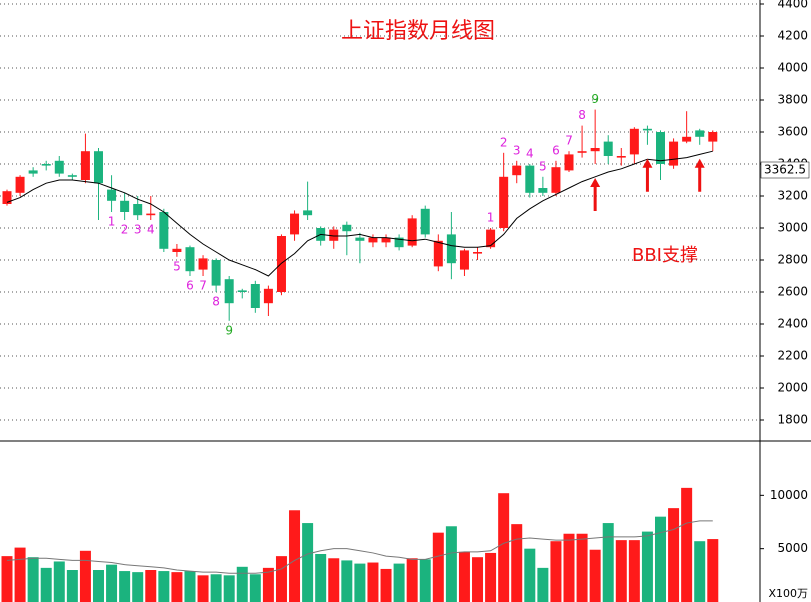  Describe the element at coordinates (792, 5) in the screenshot. I see `y-tick-label: 4400` at that location.